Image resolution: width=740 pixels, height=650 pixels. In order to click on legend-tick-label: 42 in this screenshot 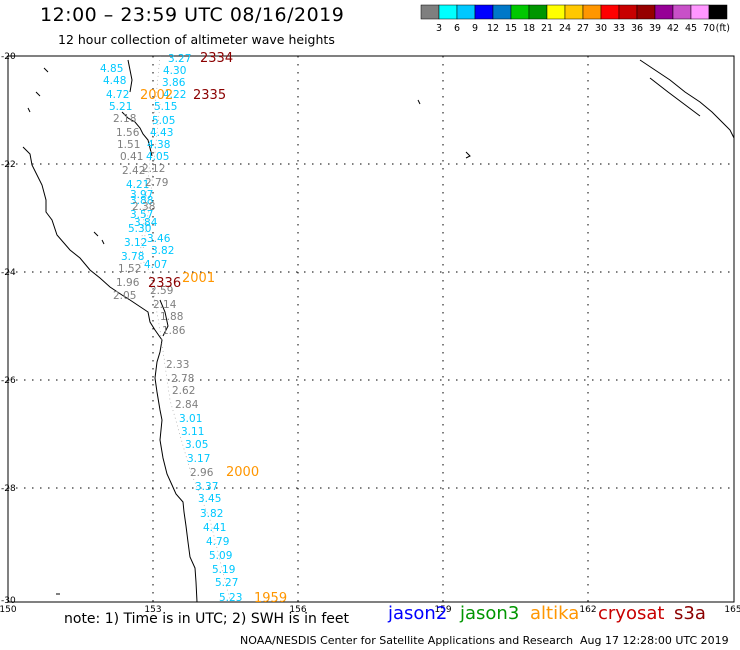, I will do `click(673, 28)`.